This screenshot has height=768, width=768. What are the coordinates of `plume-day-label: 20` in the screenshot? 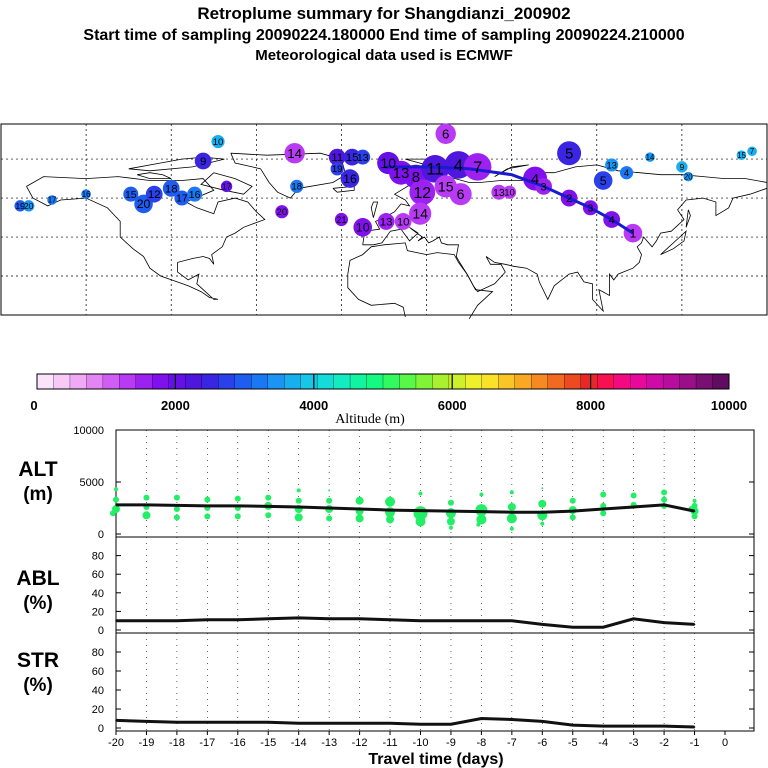 It's located at (282, 212).